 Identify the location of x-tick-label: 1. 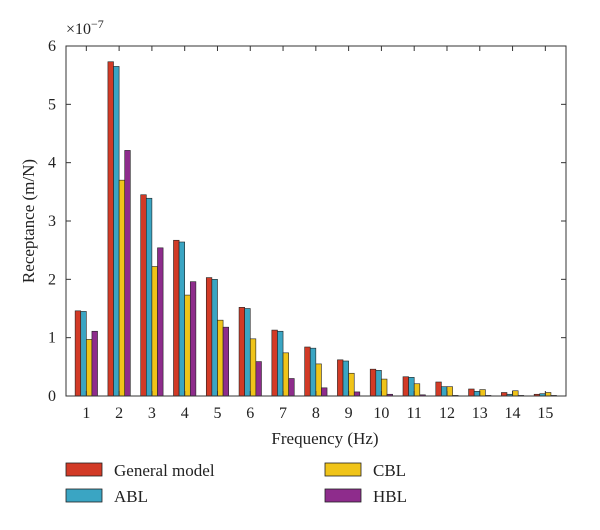
(86, 413).